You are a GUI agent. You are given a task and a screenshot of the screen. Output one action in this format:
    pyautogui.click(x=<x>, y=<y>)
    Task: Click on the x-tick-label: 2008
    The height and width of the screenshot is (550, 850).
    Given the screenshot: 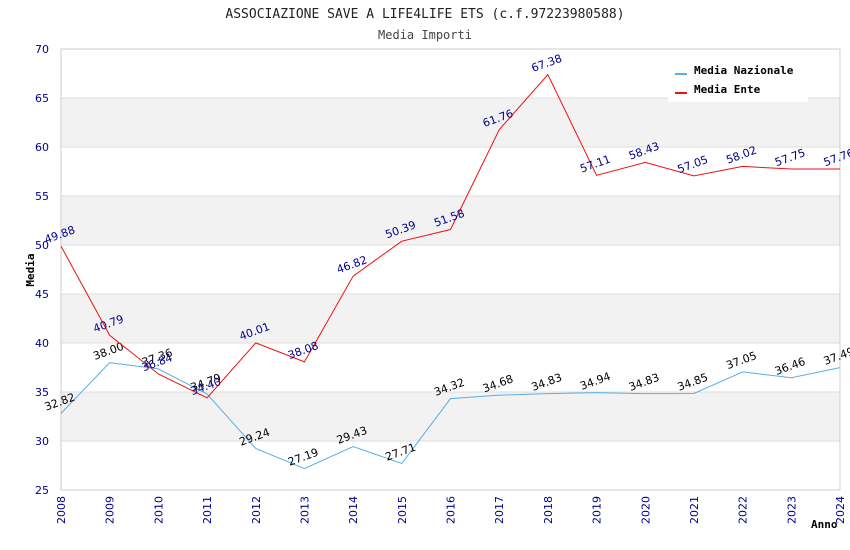 What is the action you would take?
    pyautogui.click(x=61, y=510)
    